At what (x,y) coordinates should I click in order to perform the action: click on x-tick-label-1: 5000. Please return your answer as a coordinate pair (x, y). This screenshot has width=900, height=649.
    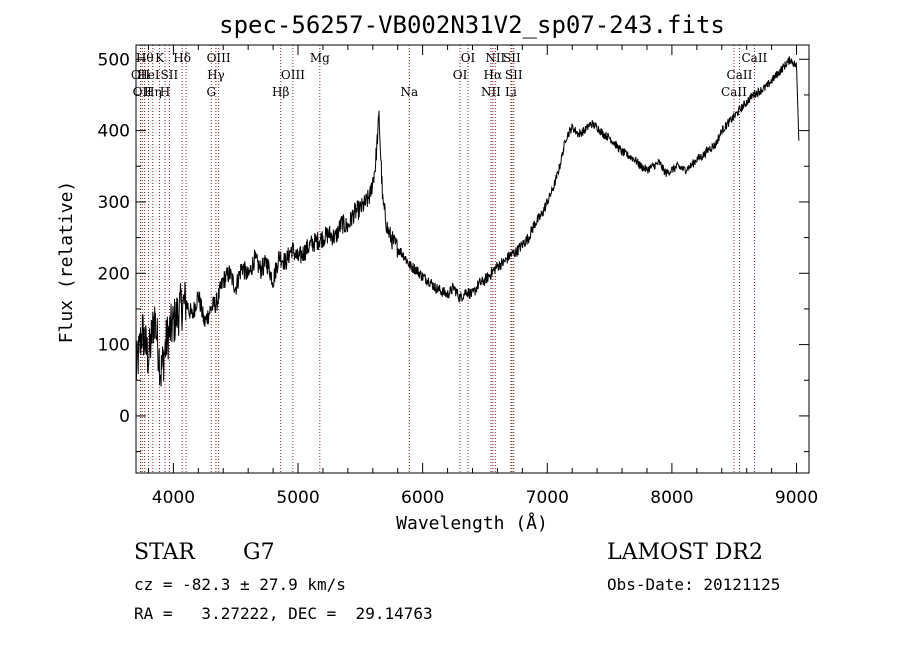
    Looking at the image, I should click on (297, 498).